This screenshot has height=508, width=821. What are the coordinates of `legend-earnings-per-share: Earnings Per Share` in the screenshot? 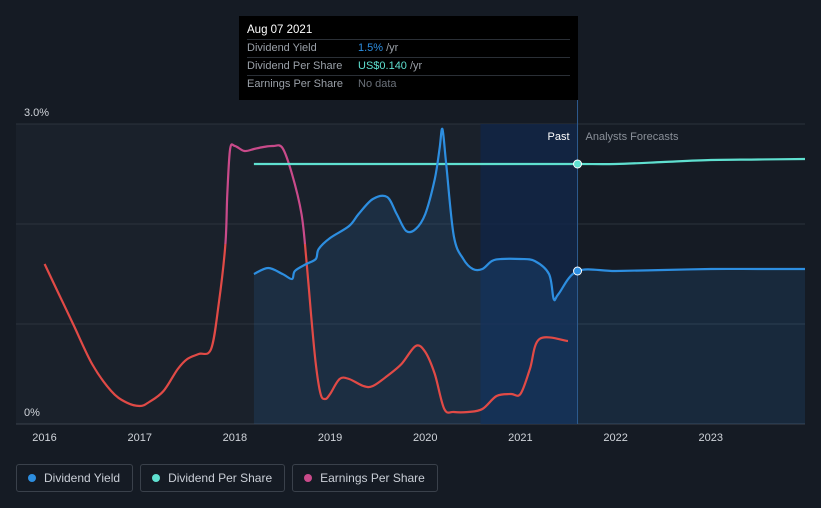 It's located at (365, 478).